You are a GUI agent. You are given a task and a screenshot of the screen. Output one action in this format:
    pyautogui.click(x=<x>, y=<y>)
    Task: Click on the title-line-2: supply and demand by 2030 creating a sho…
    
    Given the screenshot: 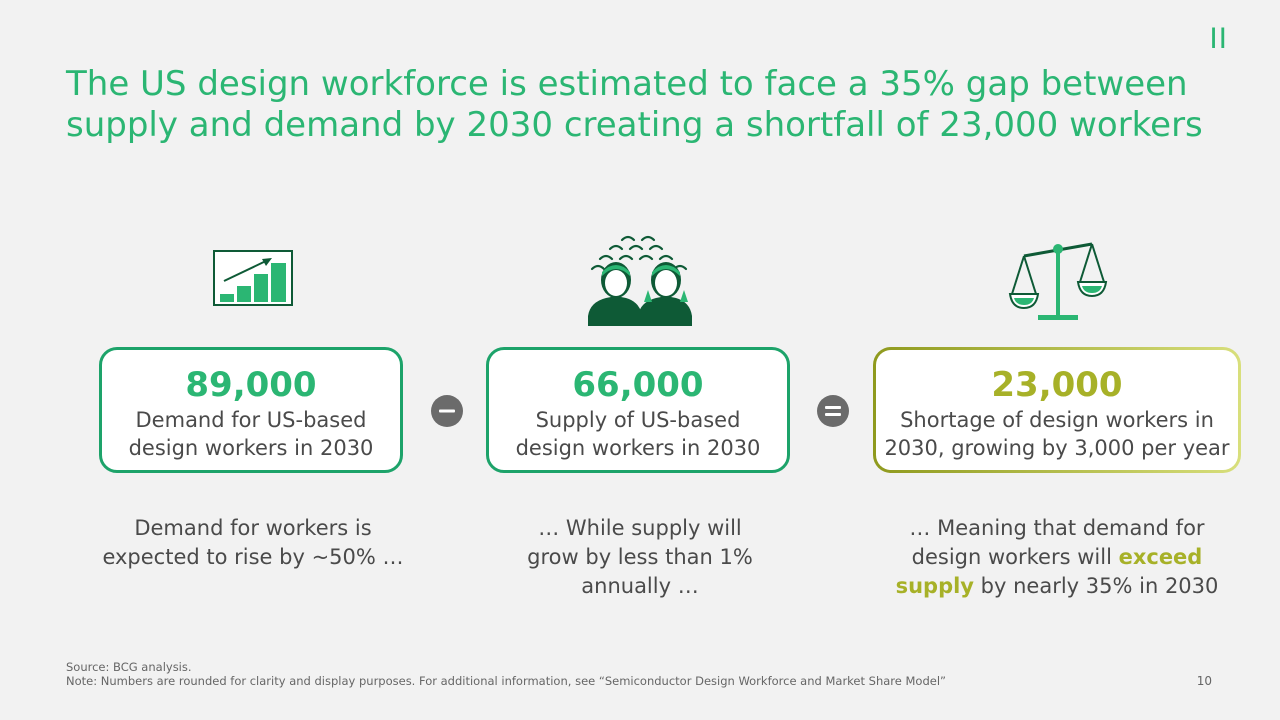 What is the action you would take?
    pyautogui.click(x=634, y=125)
    